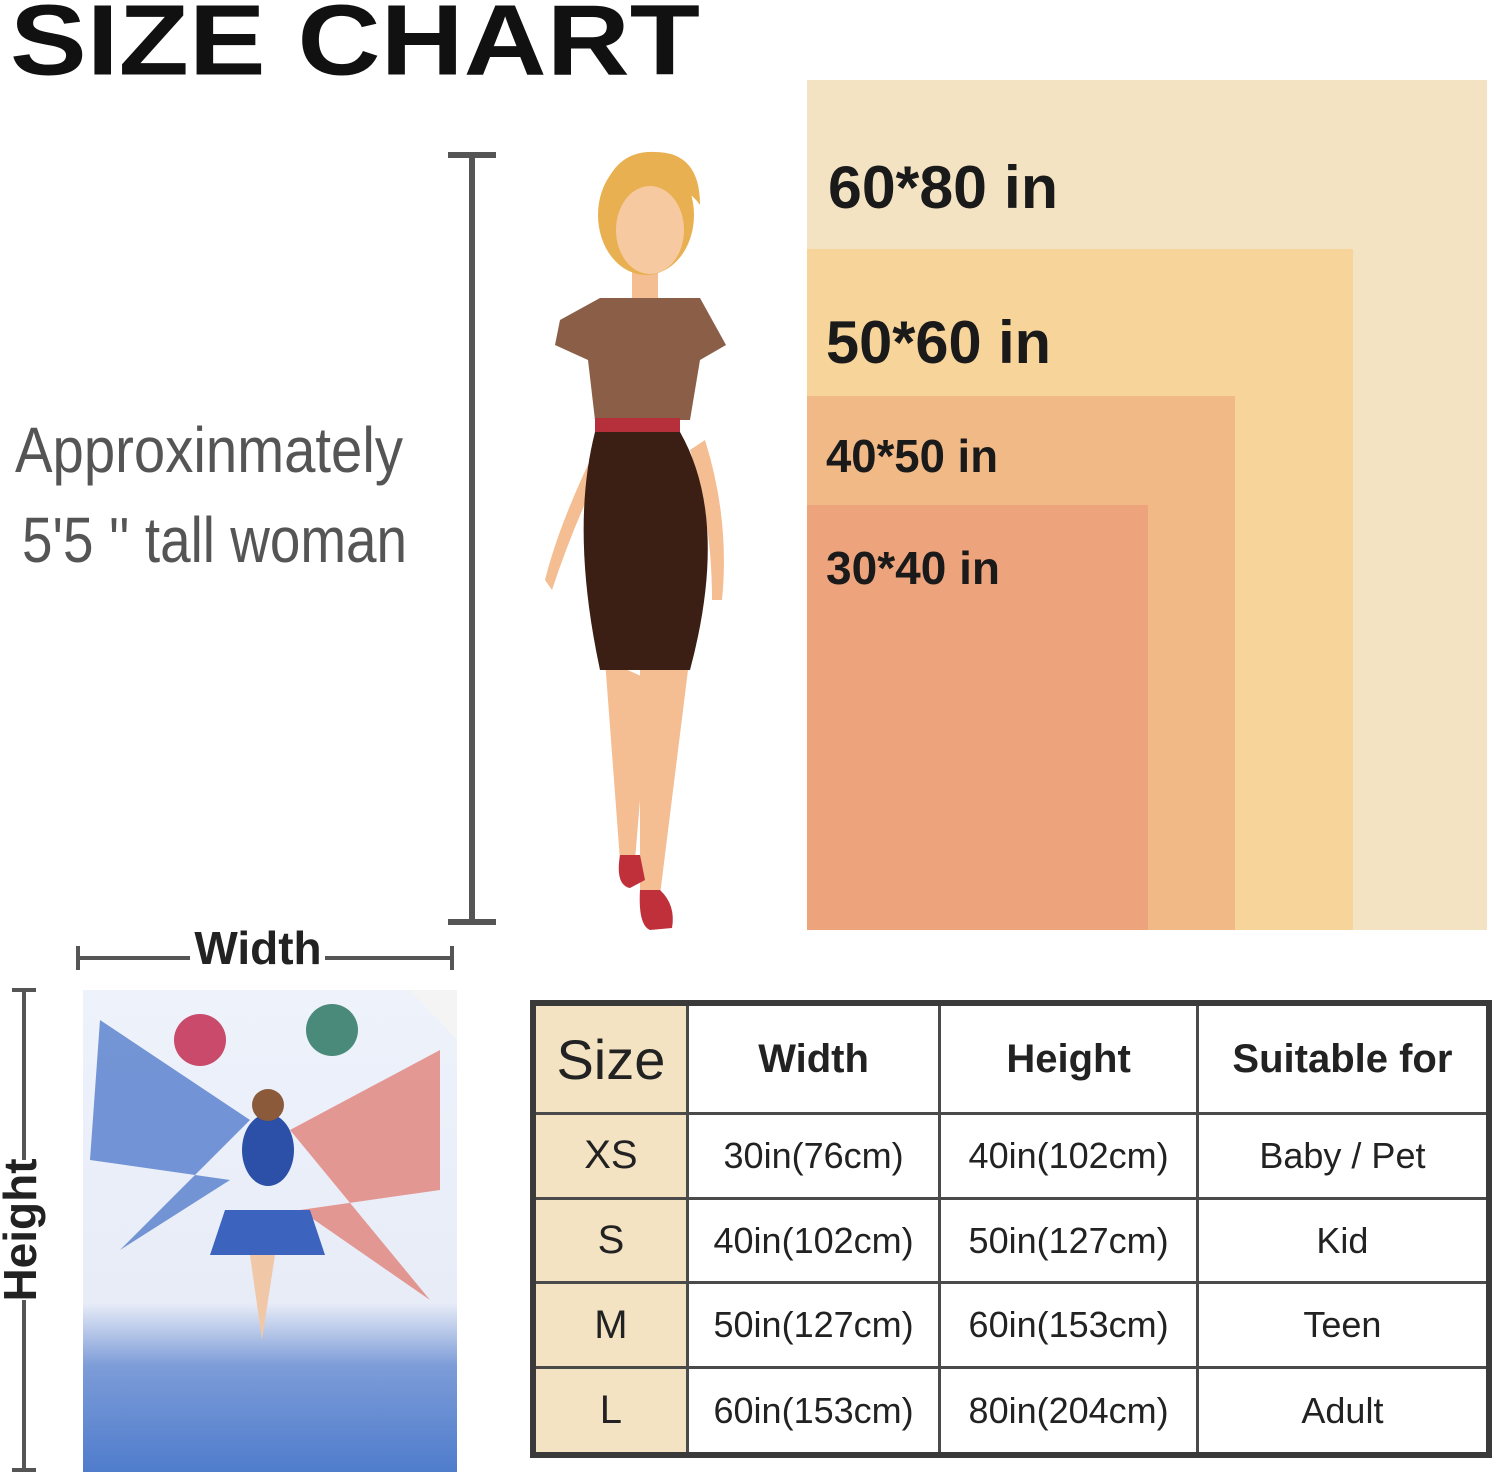 Image resolution: width=1500 pixels, height=1484 pixels. I want to click on size-label: 30*40 in, so click(913, 568).